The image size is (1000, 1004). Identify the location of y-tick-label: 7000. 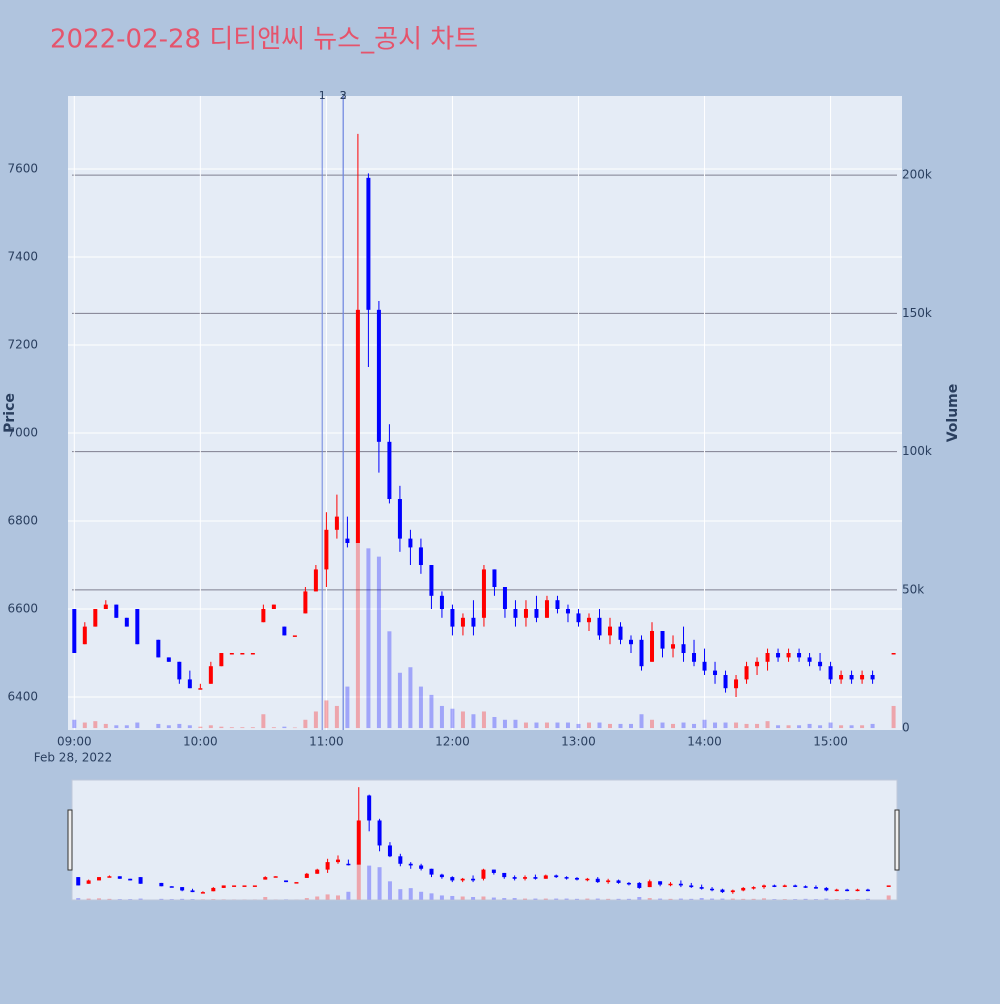
(22, 433).